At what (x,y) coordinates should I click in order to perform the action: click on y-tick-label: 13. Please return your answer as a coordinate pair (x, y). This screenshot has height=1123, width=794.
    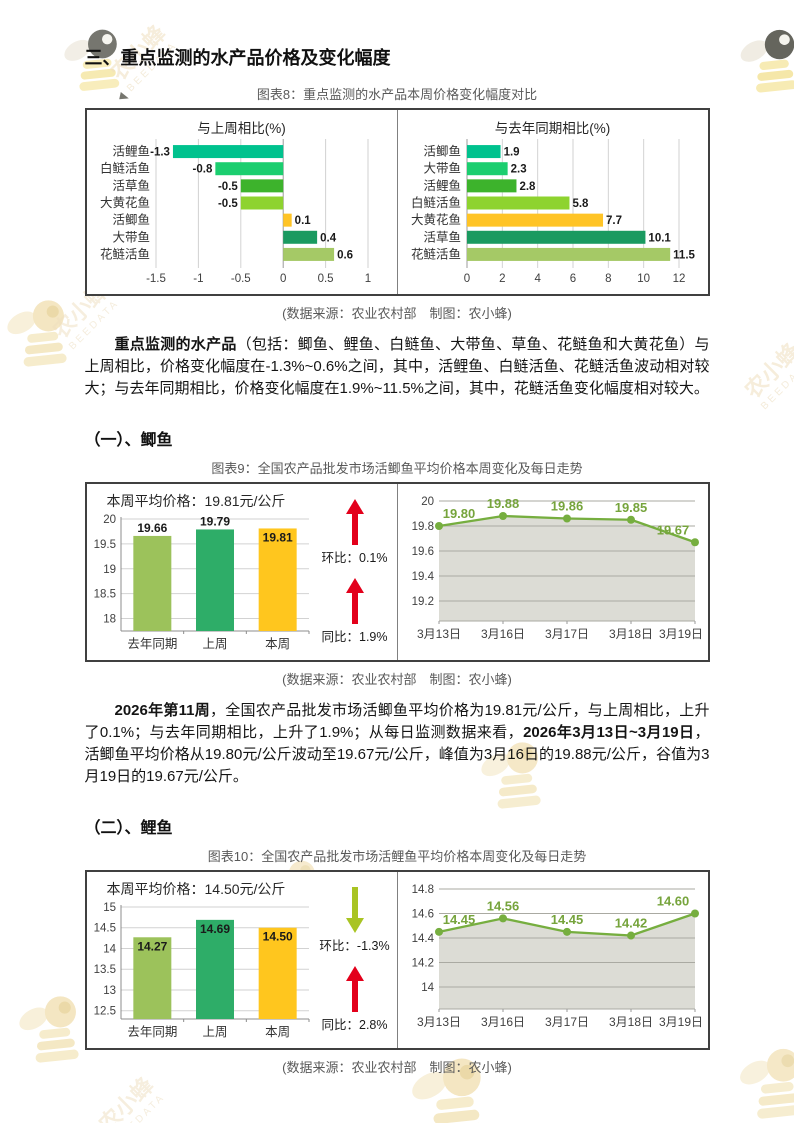
    Looking at the image, I should click on (109, 991).